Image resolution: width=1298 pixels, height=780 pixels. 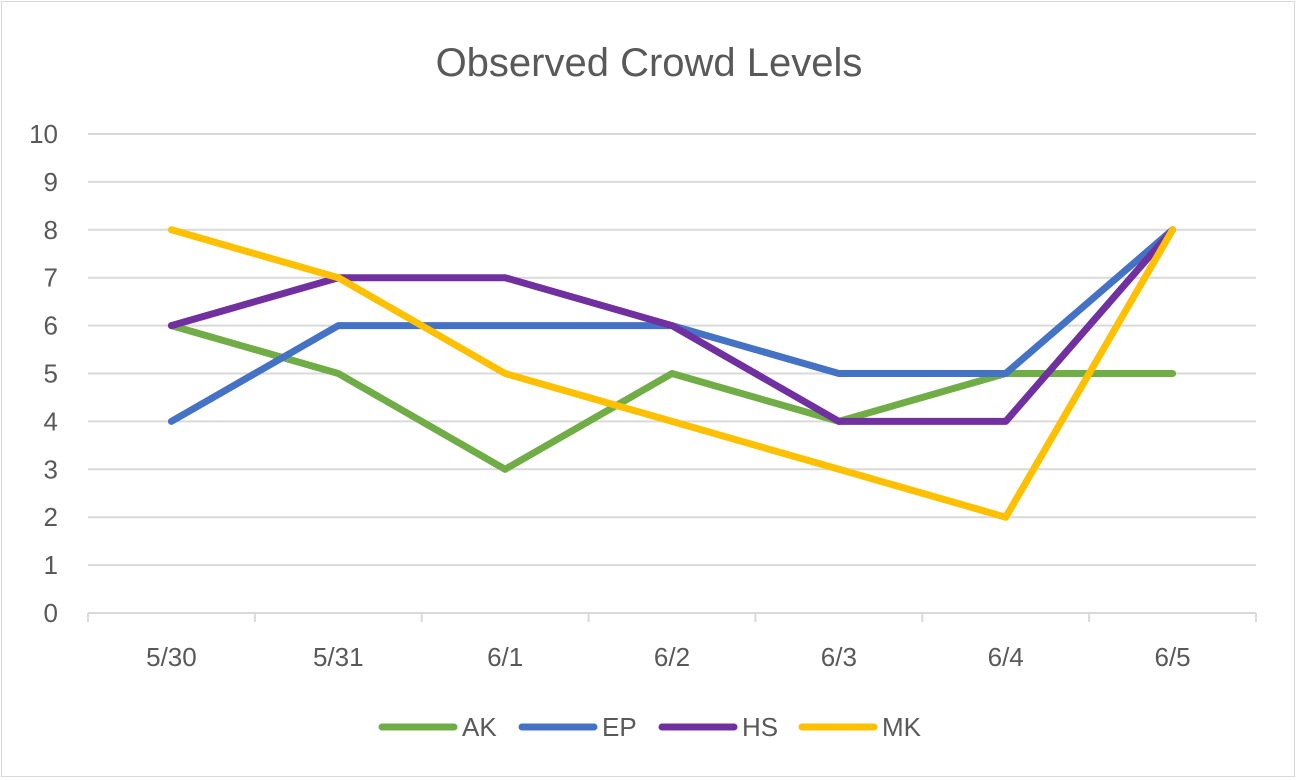 I want to click on legend-label-hs: HS, so click(x=760, y=727).